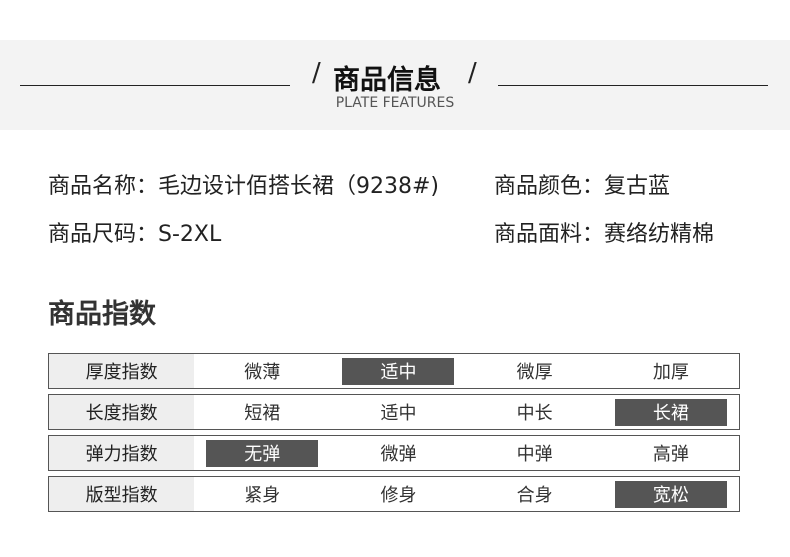 This screenshot has width=790, height=557. I want to click on option-label: 修身, so click(398, 495).